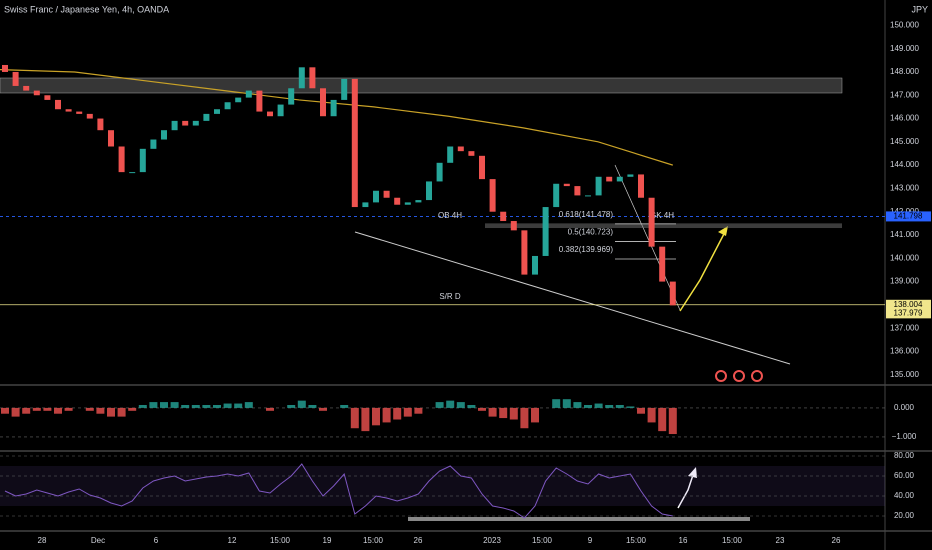 This screenshot has height=550, width=932. Describe the element at coordinates (723, 231) in the screenshot. I see `arrow-head` at that location.